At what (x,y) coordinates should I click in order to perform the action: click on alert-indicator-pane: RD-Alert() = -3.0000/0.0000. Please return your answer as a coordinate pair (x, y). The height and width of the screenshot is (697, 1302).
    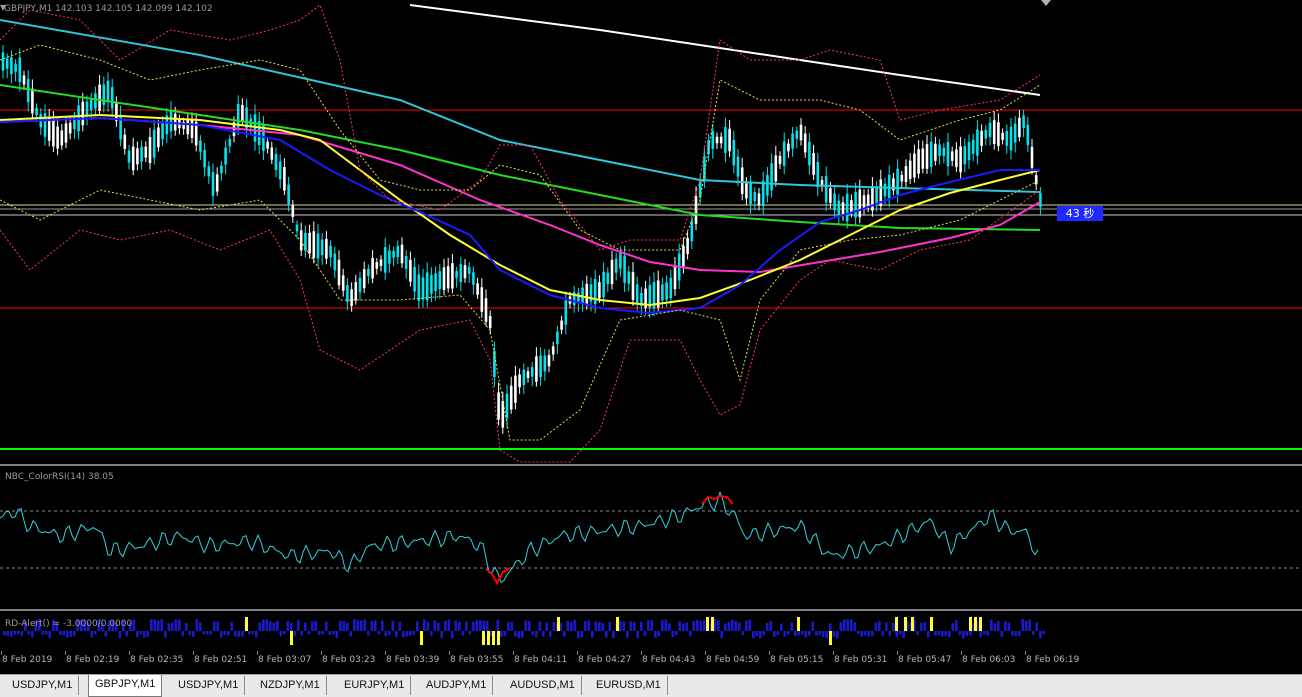
    Looking at the image, I should click on (651, 631).